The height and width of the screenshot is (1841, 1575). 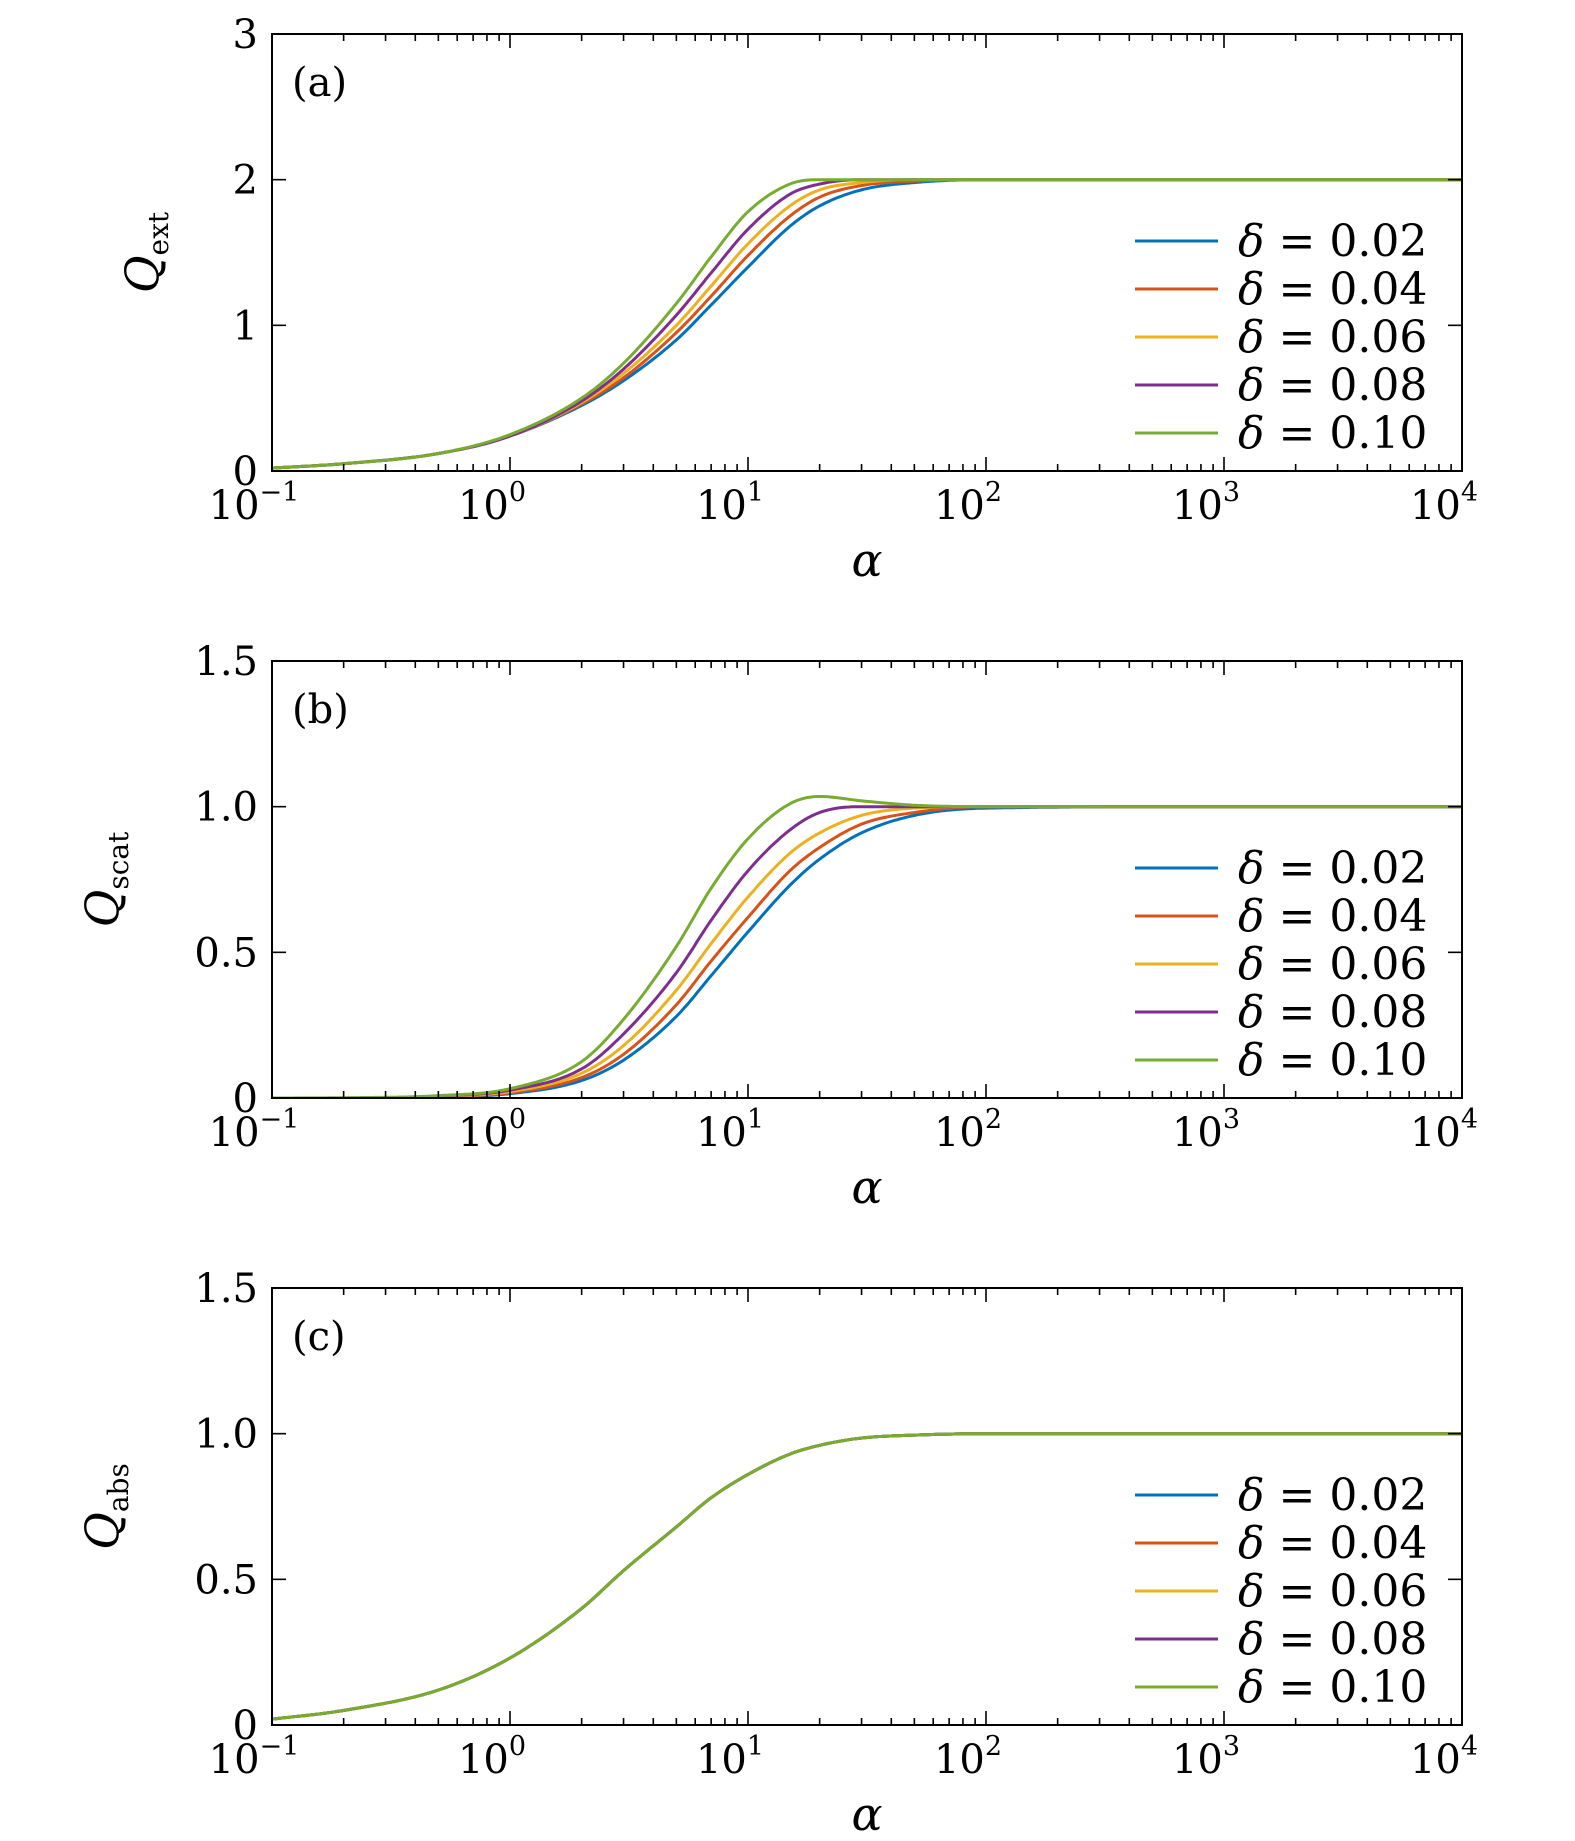 I want to click on y-axis-label: Qext, so click(x=145, y=252).